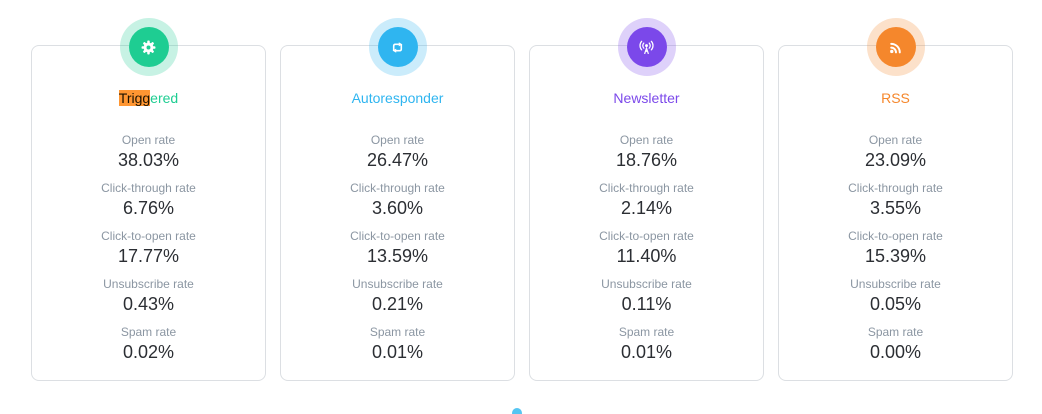  I want to click on broadcast-tower-icon-badge, so click(646, 47).